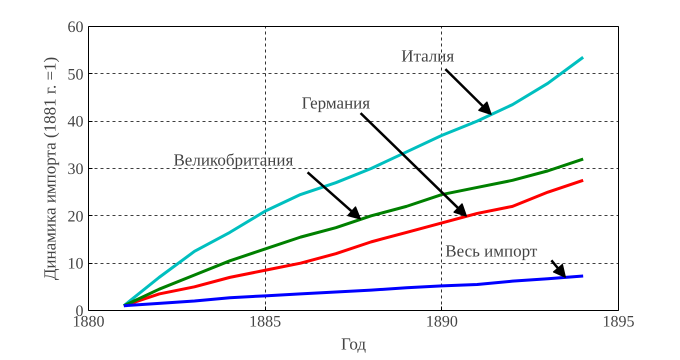  I want to click on line-series, so click(353, 291).